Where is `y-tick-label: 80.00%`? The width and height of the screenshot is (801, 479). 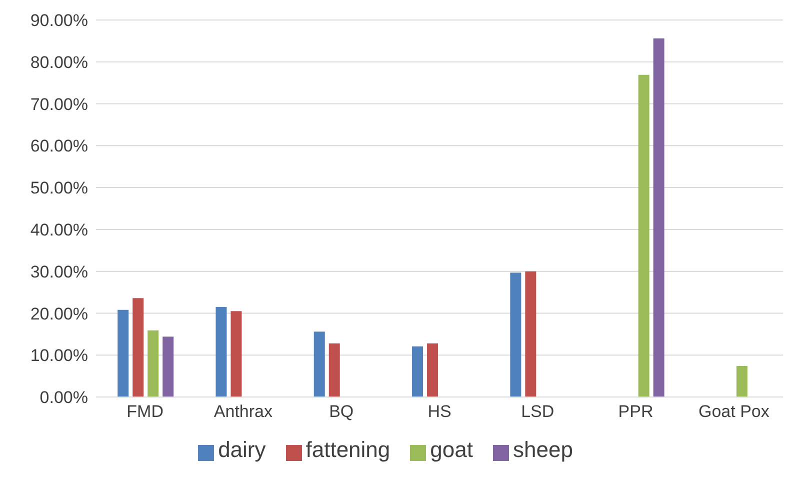 y-tick-label: 80.00% is located at coordinates (59, 62).